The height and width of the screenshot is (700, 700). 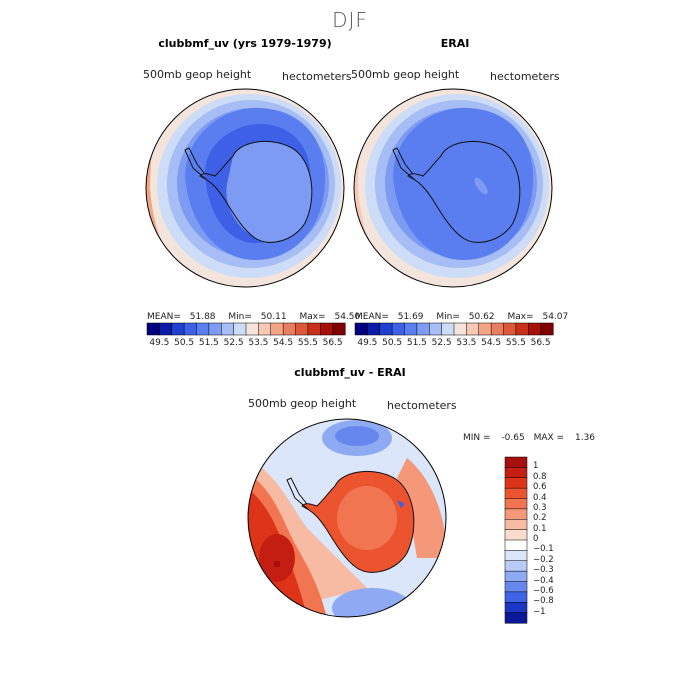 I want to click on panel1-colorbar-ticks: 49.5 50.5 51.5 52.5 53.5 54.5 55.5 56.5, so click(x=246, y=344).